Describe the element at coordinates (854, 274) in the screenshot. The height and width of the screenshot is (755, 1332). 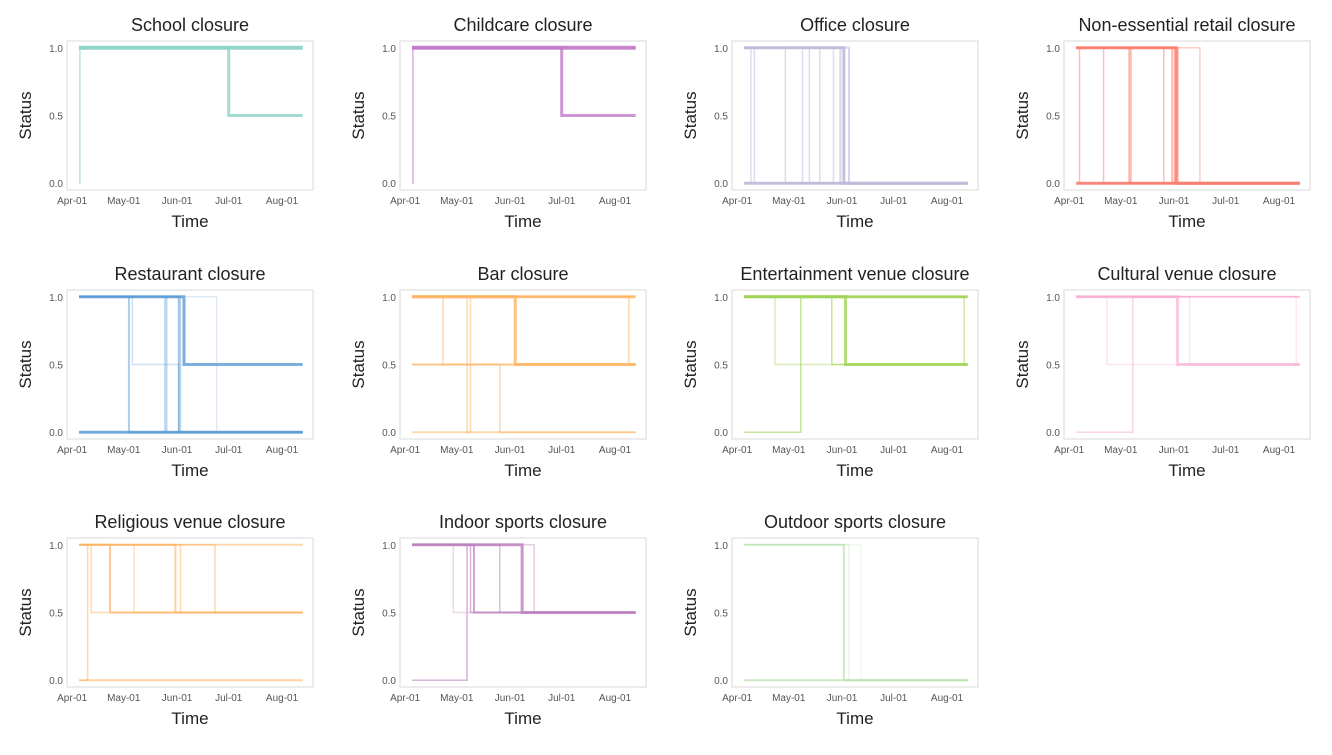
I see `panel-title: Entertainment venue closure` at that location.